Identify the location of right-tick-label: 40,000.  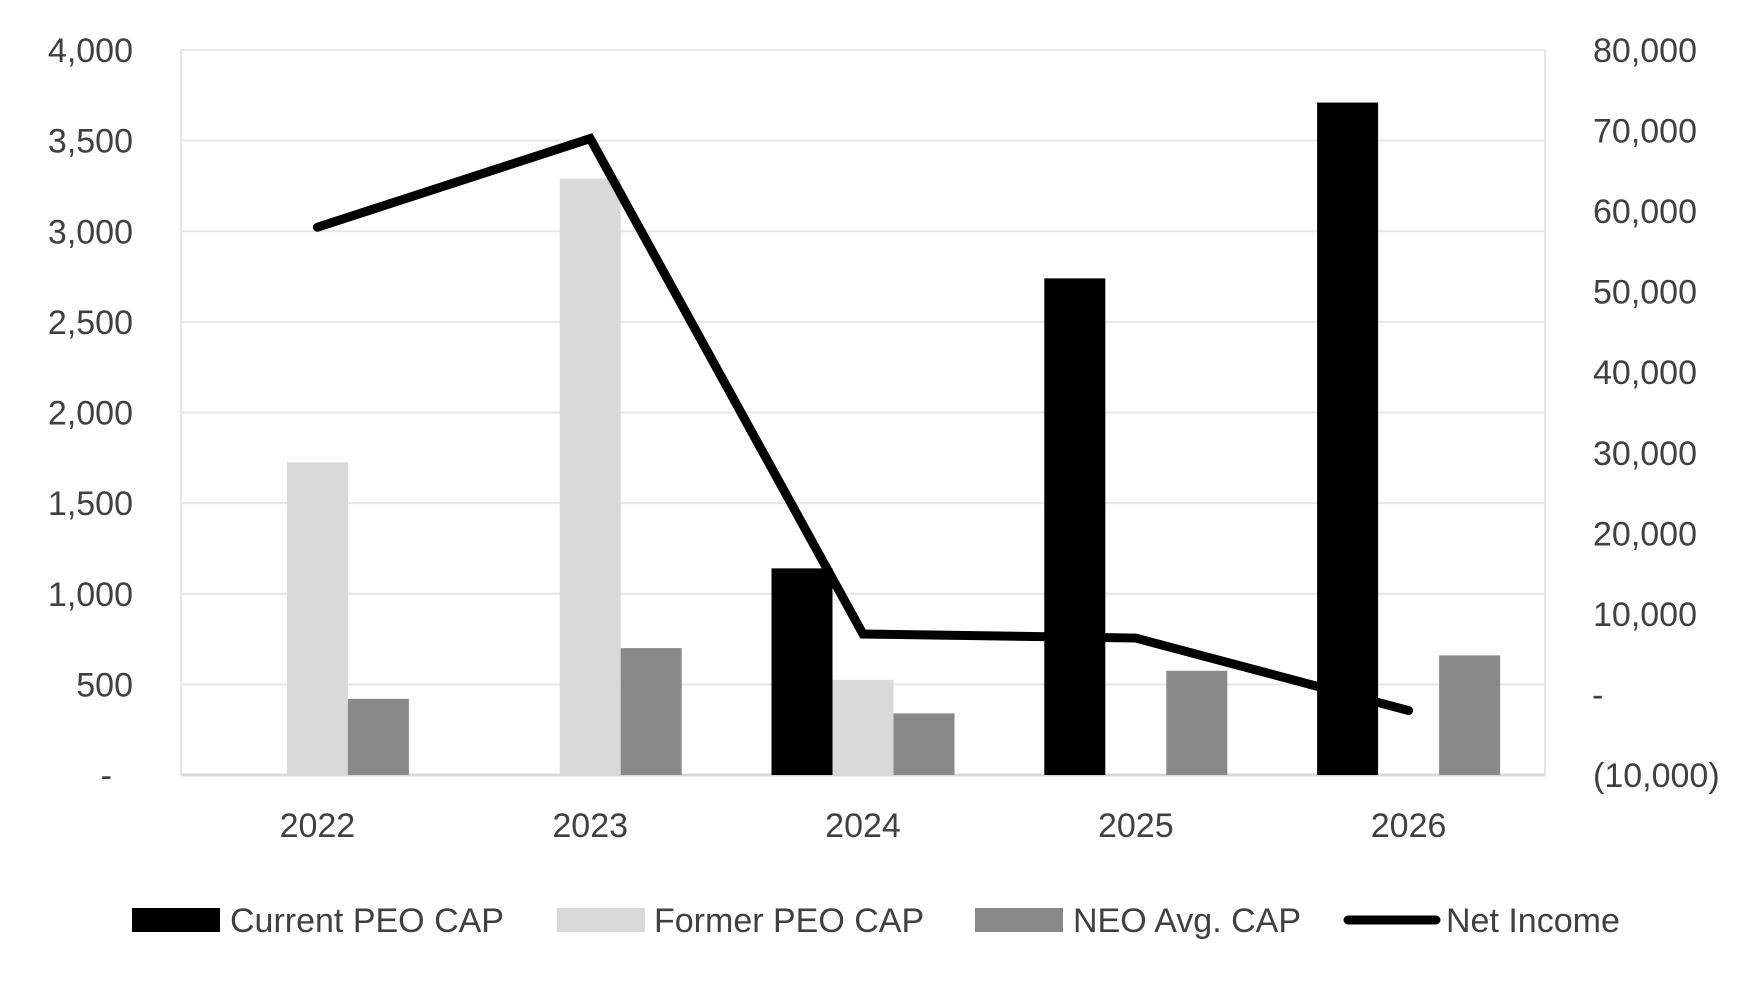
(1645, 373).